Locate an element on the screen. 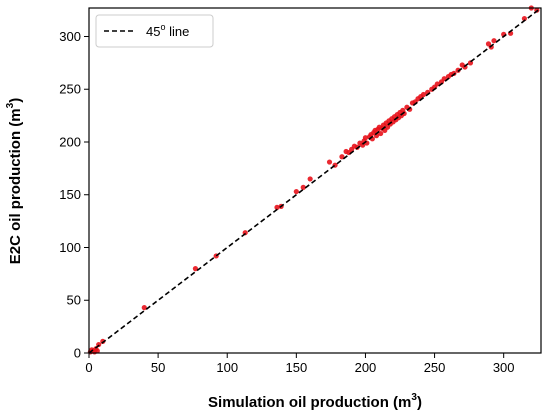 This screenshot has width=550, height=417. x-axis-title-text: Simulation oil production (m is located at coordinates (309, 402).